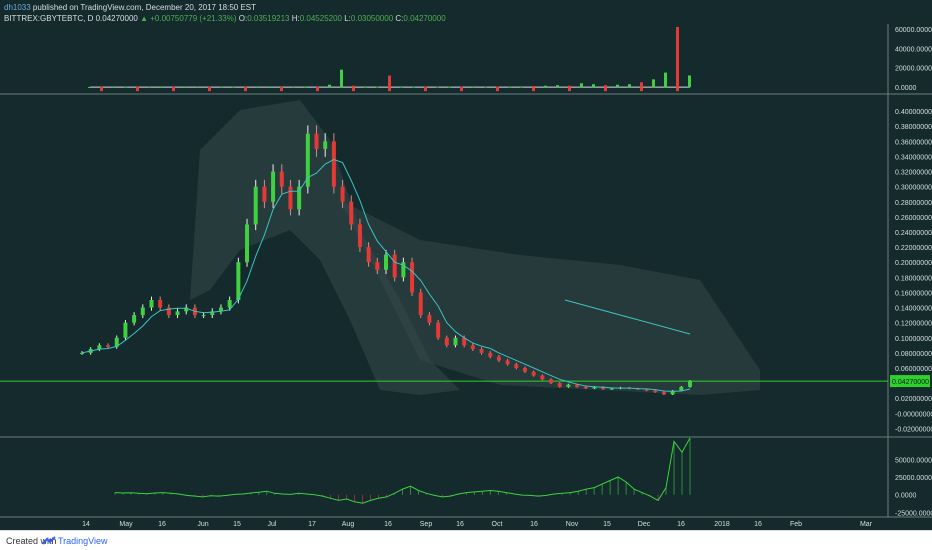  I want to click on tradingview-brand: TradingView, so click(83, 541).